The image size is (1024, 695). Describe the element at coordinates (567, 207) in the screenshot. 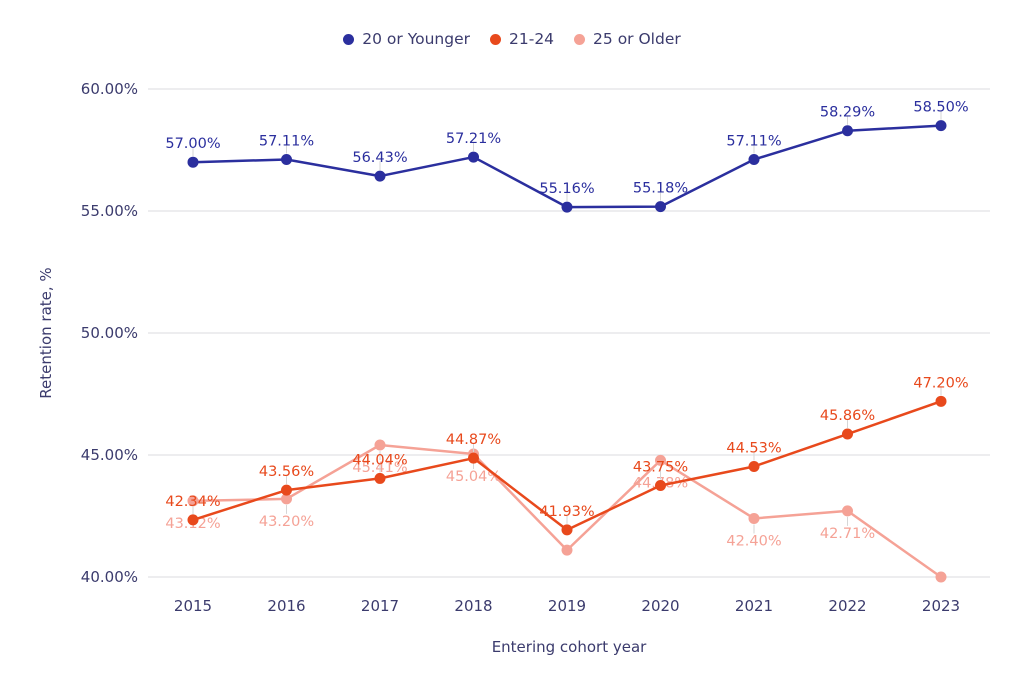

I see `data-point-20-or-younger-2019` at that location.